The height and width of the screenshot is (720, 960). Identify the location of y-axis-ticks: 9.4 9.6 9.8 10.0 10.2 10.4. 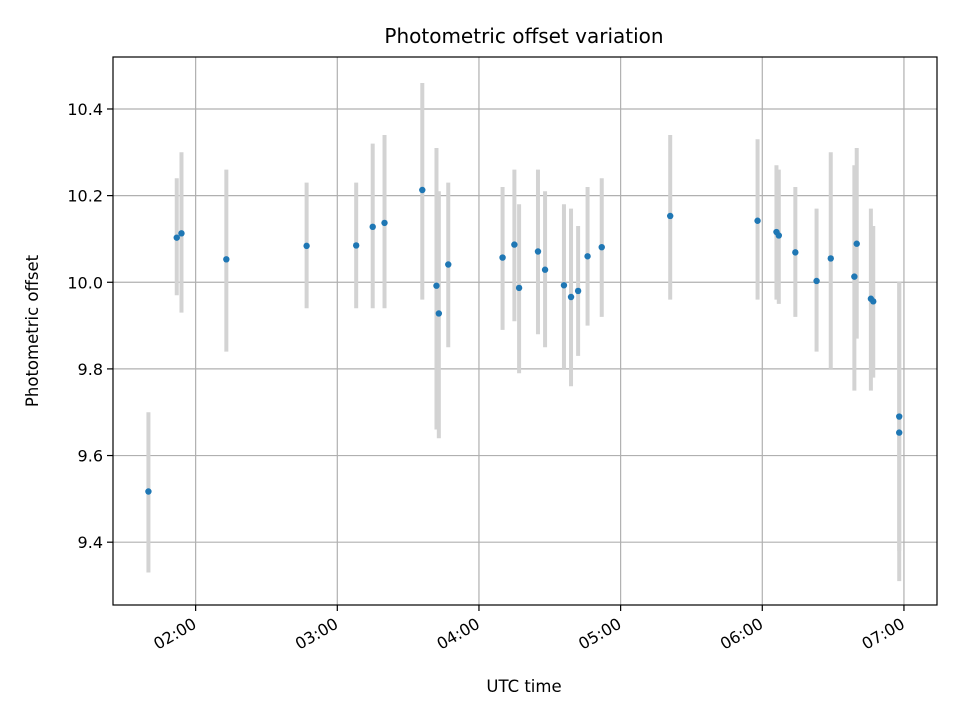
(90, 326).